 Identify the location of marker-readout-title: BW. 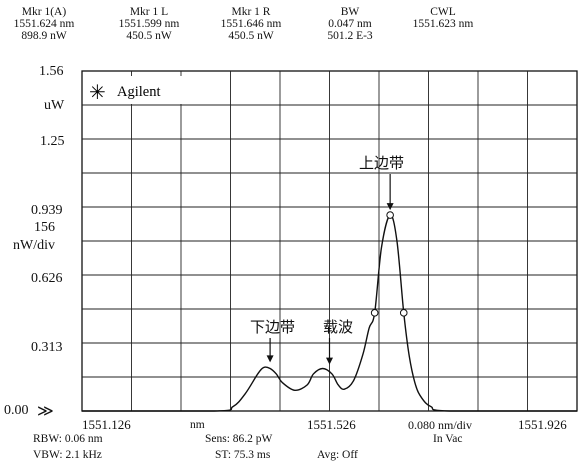
(350, 12).